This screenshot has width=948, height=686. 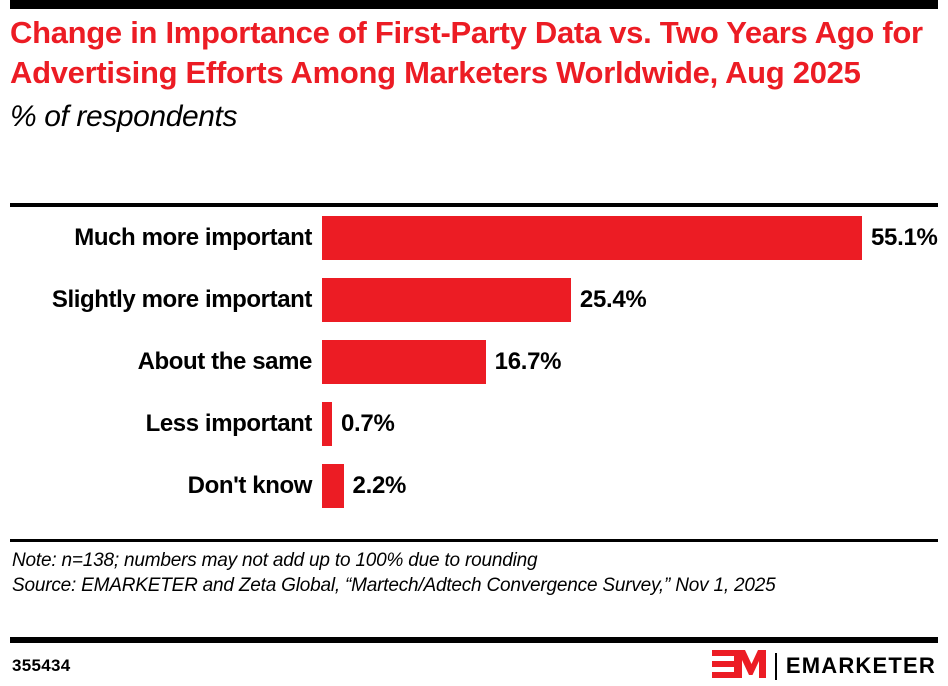 What do you see at coordinates (474, 640) in the screenshot?
I see `footer-divider` at bounding box center [474, 640].